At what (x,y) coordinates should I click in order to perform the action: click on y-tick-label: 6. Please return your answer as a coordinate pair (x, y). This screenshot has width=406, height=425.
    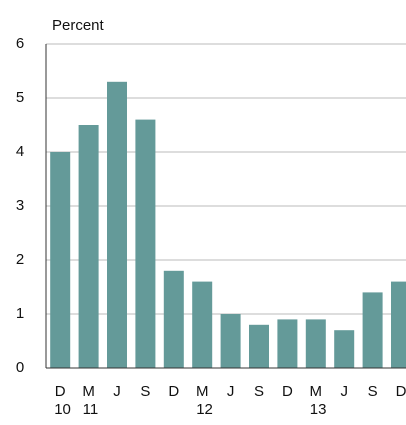
    Looking at the image, I should click on (20, 43).